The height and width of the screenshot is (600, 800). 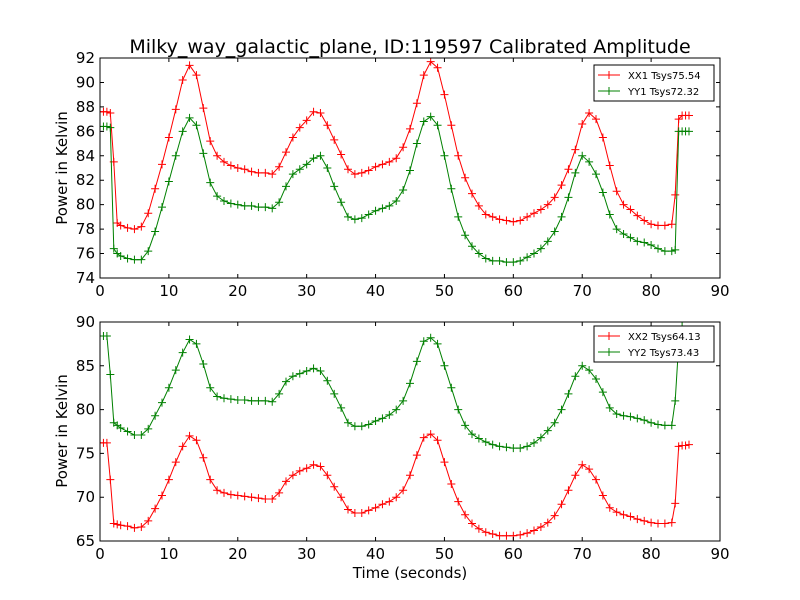 What do you see at coordinates (168, 291) in the screenshot?
I see `top-plot-xtick-label: 10` at bounding box center [168, 291].